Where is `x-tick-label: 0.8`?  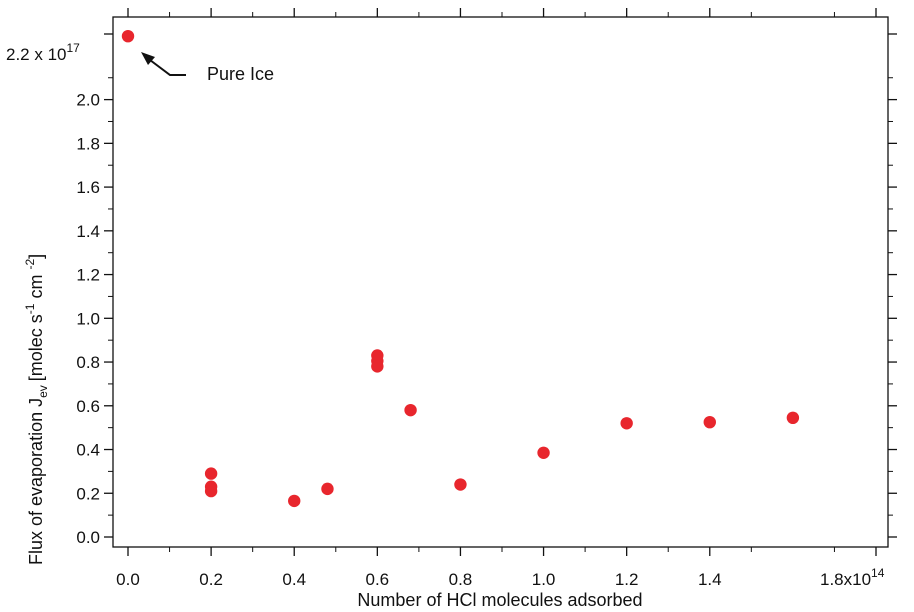 x-tick-label: 0.8 is located at coordinates (461, 579).